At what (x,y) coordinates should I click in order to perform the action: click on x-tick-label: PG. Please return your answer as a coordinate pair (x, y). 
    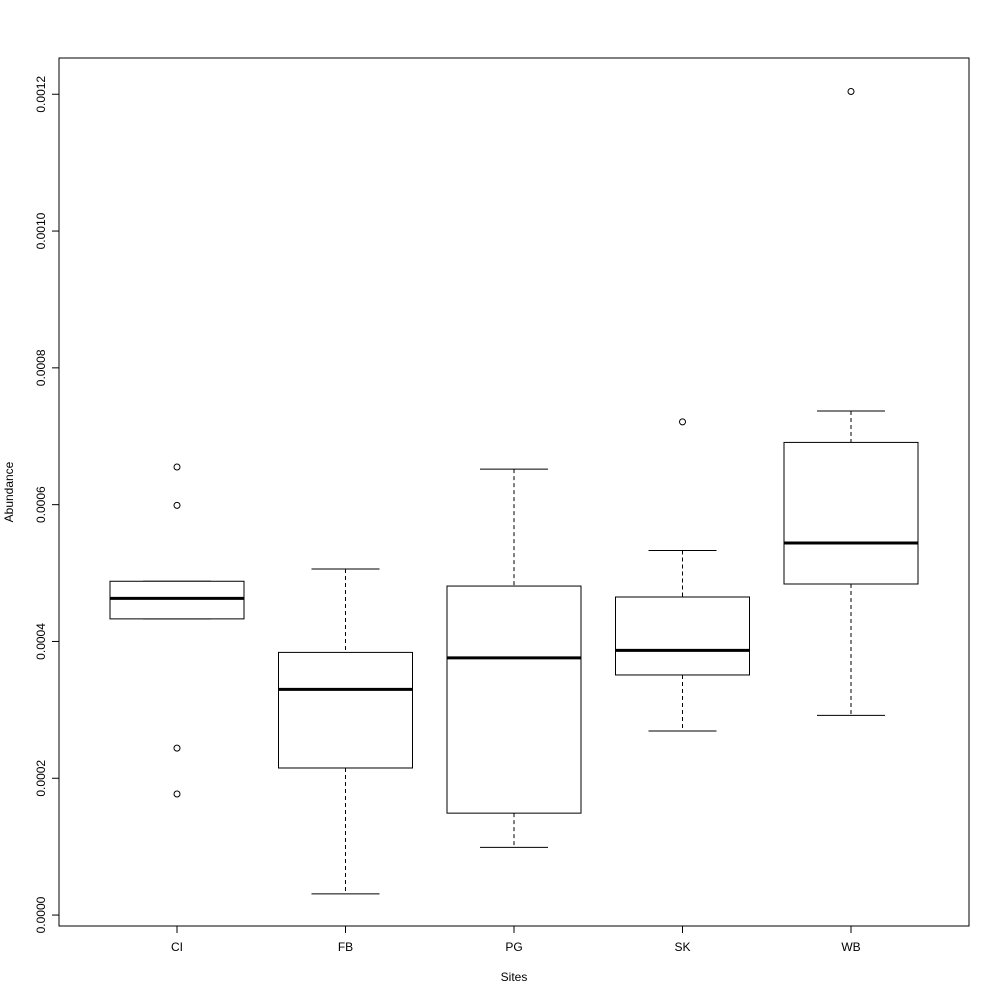
    Looking at the image, I should click on (513, 947).